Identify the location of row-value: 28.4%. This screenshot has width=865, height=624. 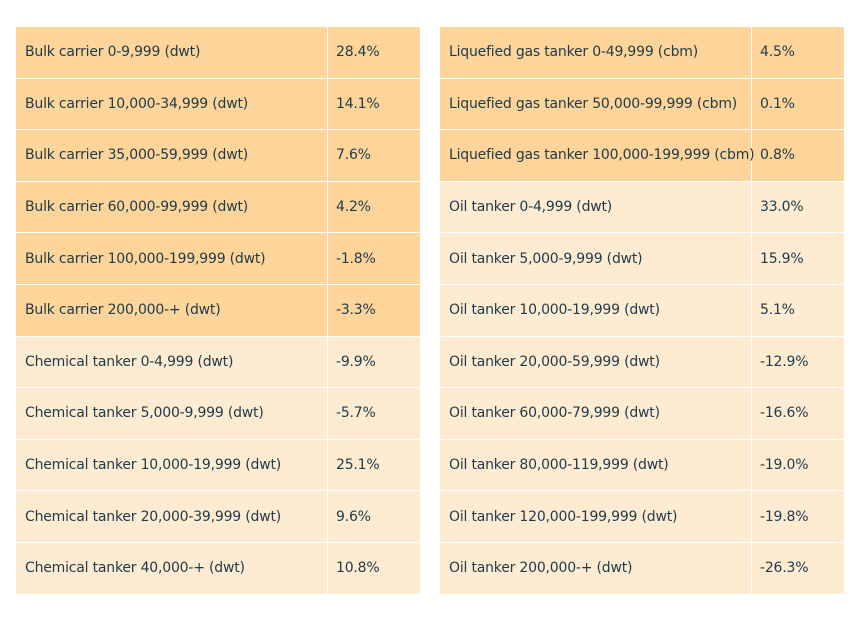
(358, 52).